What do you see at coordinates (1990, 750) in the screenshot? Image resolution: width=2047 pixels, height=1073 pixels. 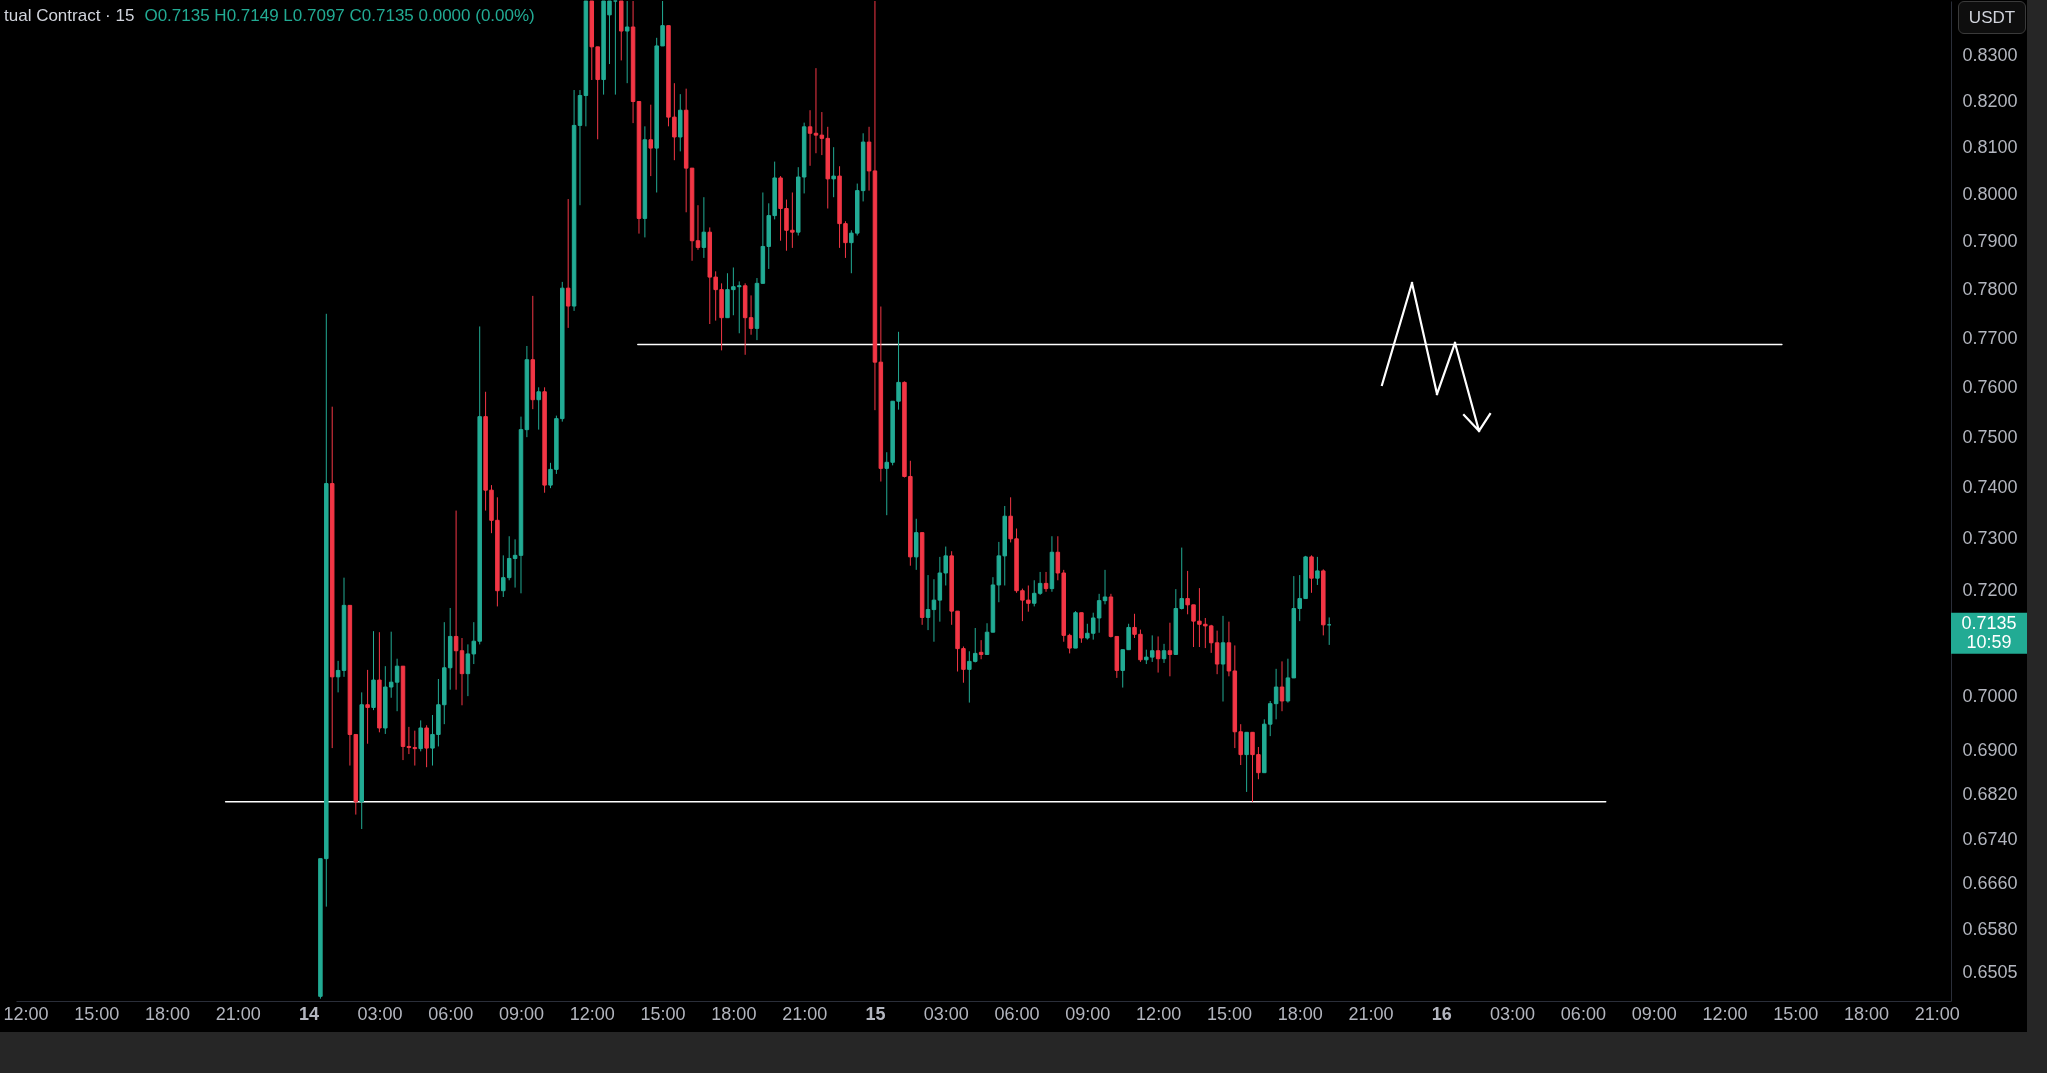 I see `y-tick-label: 0.6900` at bounding box center [1990, 750].